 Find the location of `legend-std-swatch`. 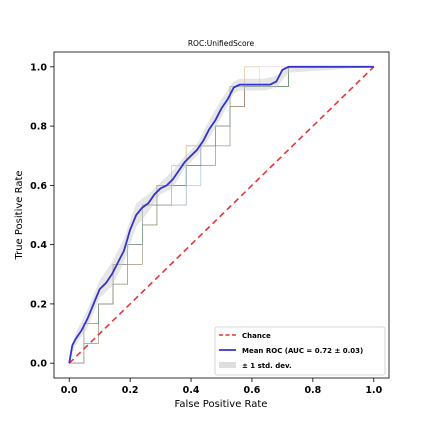

legend-std-swatch is located at coordinates (227, 365).